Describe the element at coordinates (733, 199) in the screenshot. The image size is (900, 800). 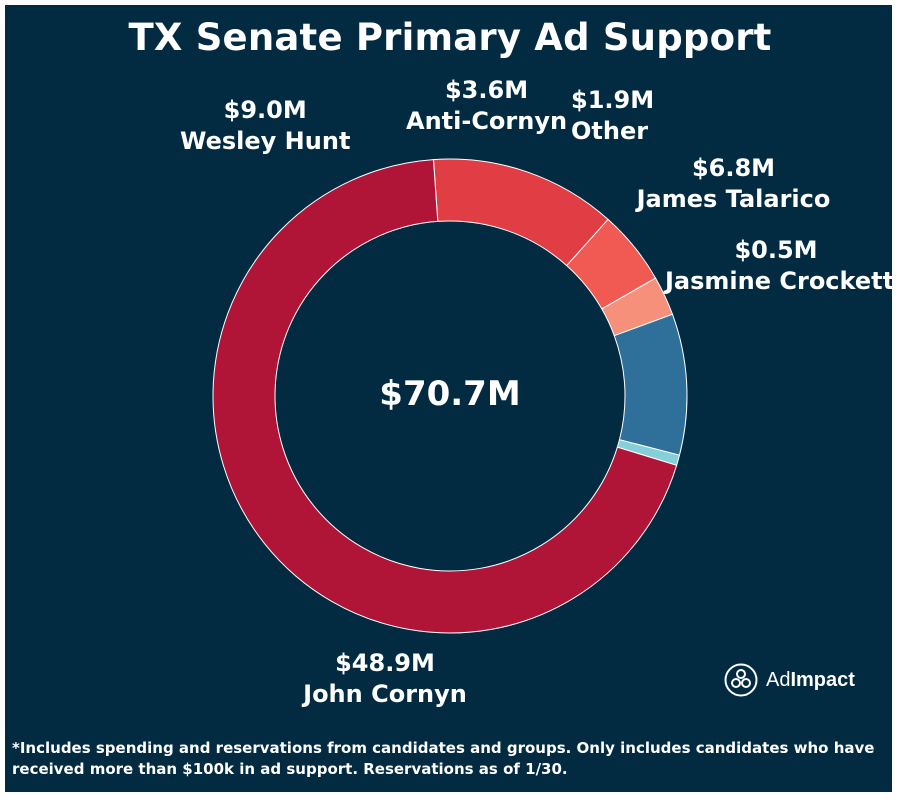
I see `slice-name: James Talarico` at that location.